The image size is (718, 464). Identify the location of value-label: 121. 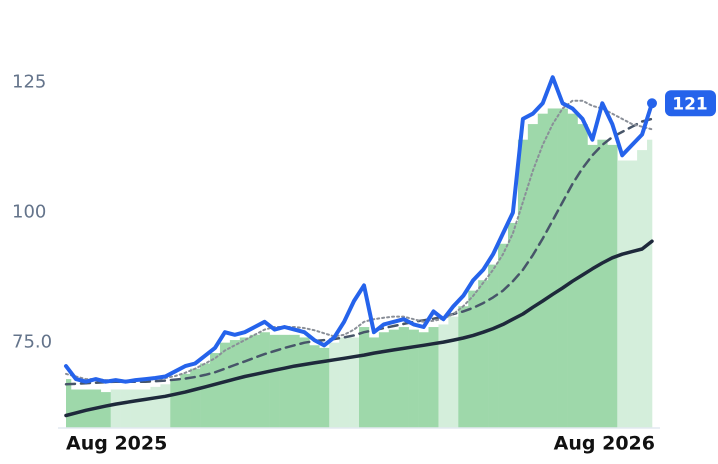
(690, 104).